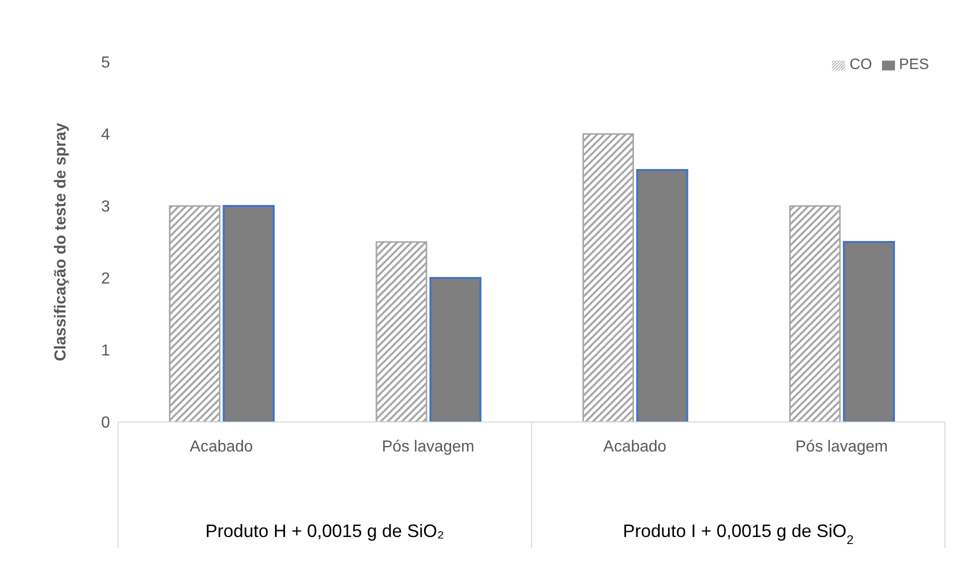  I want to click on text: Produto I + 0,0015 g de SiO$_{2}$, so click(738, 534).